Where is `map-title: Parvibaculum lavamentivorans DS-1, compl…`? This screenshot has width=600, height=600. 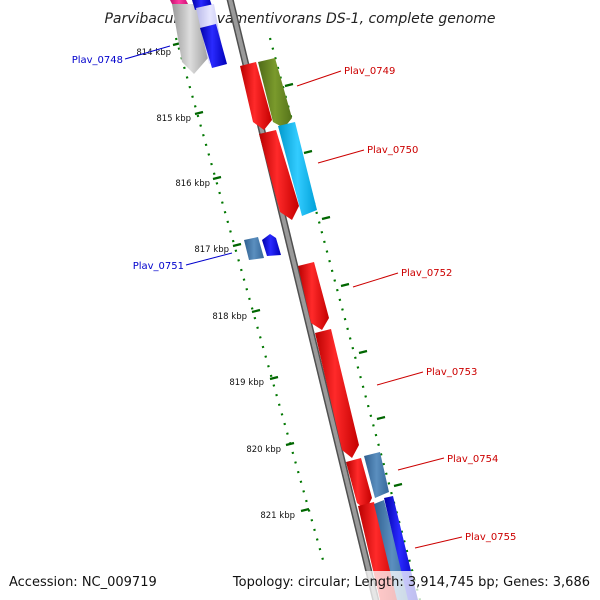
map-title: Parvibaculum lavamentivorans DS-1, compl… is located at coordinates (299, 19).